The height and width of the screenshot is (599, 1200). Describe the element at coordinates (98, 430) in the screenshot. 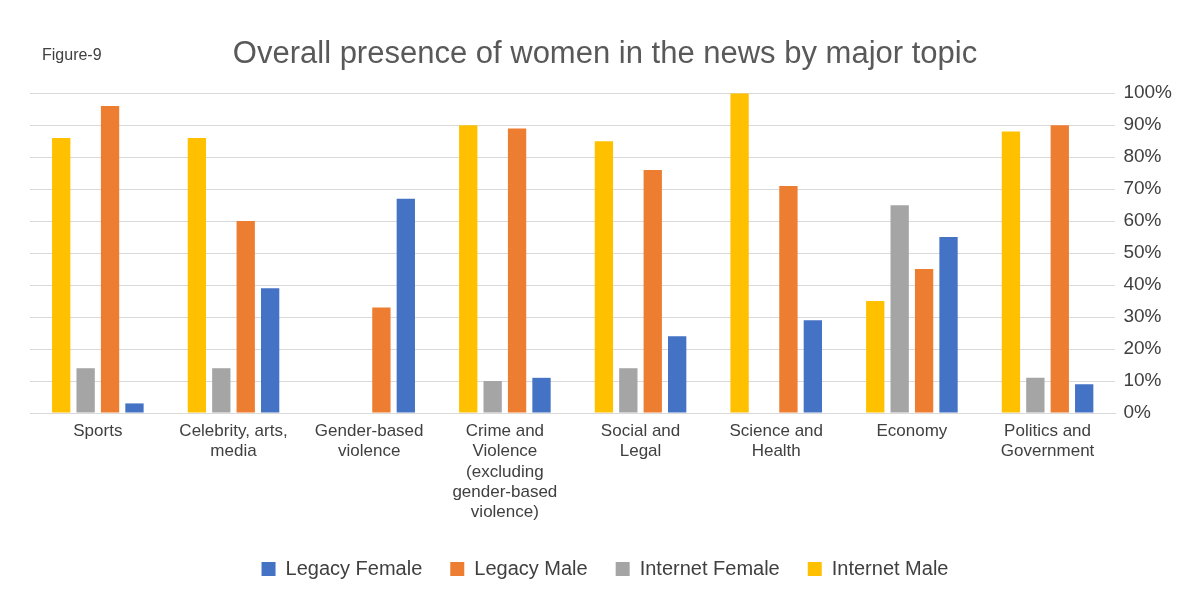

I see `x-tick-label: Sports` at that location.